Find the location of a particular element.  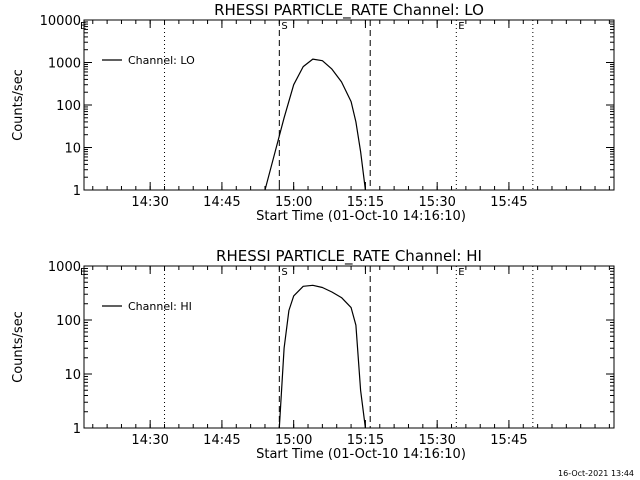

series-line-channello is located at coordinates (315, 124).